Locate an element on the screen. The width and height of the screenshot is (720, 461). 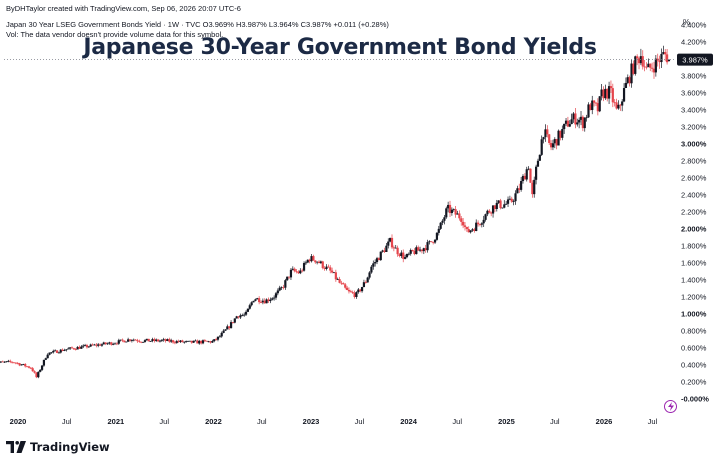
chart-title: Japanese 30-Year Government Bond Yields is located at coordinates (340, 47).